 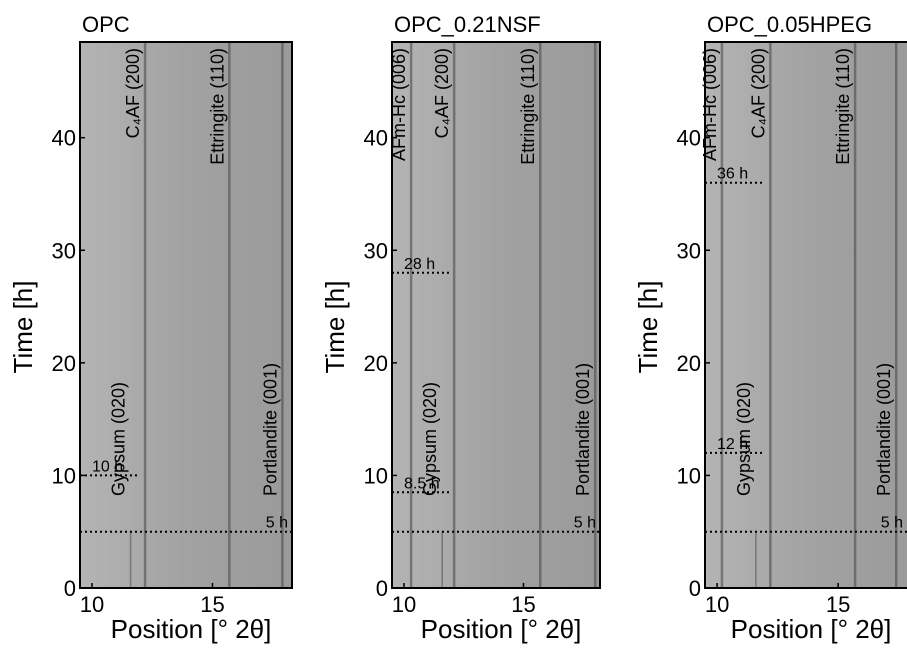 I want to click on event-label: 8.5 h, so click(x=422, y=483).